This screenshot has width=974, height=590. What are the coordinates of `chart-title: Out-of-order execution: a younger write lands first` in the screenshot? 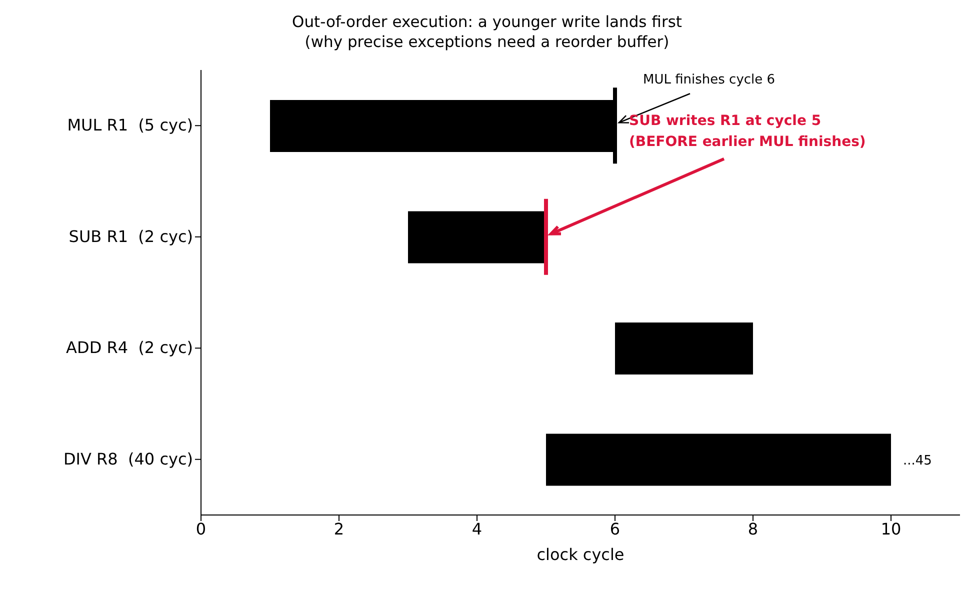 It's located at (487, 22).